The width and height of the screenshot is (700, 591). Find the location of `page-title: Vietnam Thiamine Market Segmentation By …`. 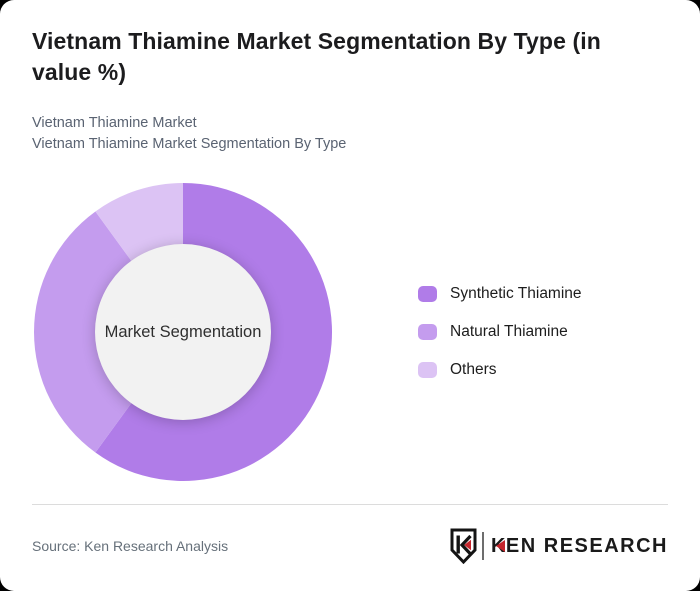

page-title: Vietnam Thiamine Market Segmentation By … is located at coordinates (316, 56).